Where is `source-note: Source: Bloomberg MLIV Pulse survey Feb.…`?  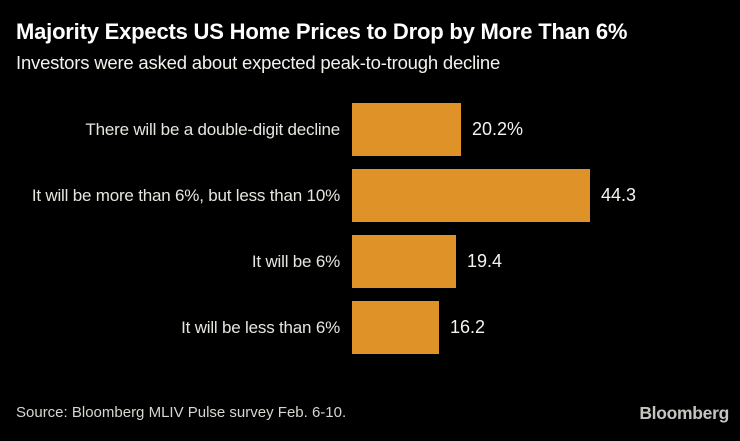
source-note: Source: Bloomberg MLIV Pulse survey Feb.… is located at coordinates (181, 412).